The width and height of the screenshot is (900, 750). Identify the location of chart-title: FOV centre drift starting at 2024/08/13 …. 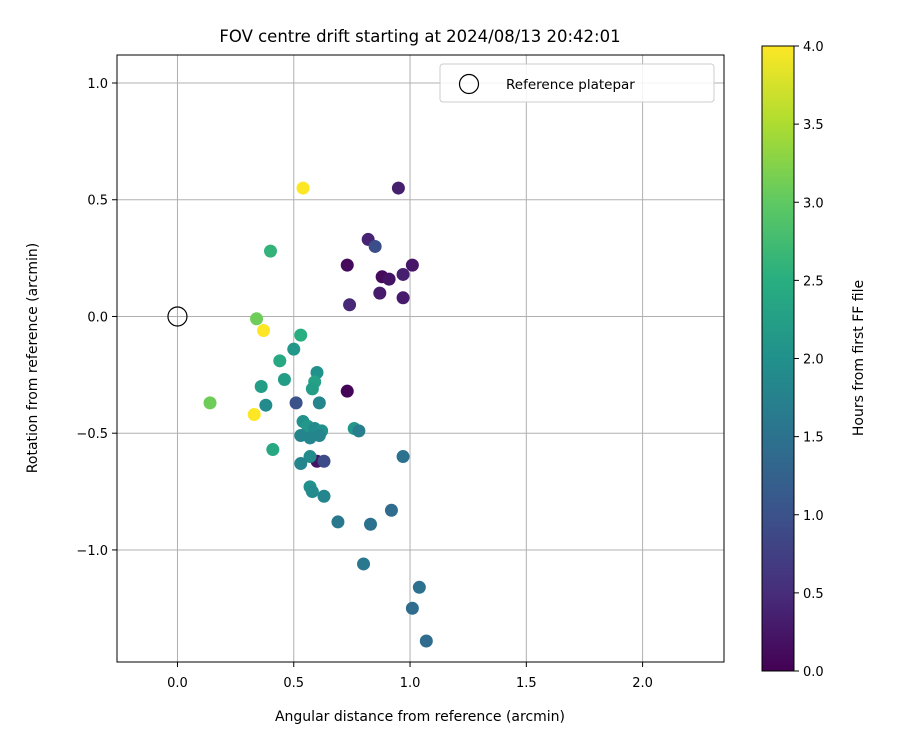
(419, 36).